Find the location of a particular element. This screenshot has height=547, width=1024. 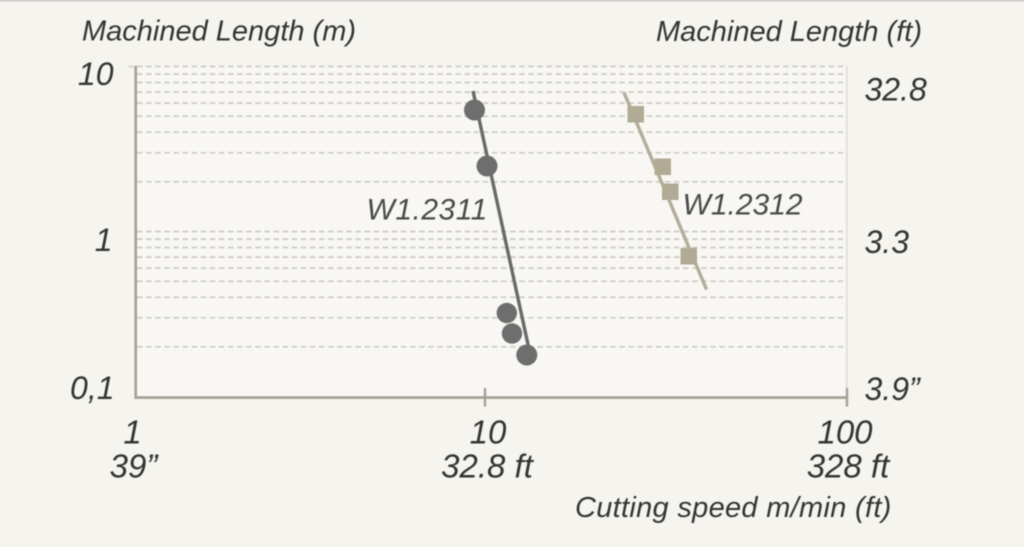

svg-text: 0,1 is located at coordinates (92, 388).